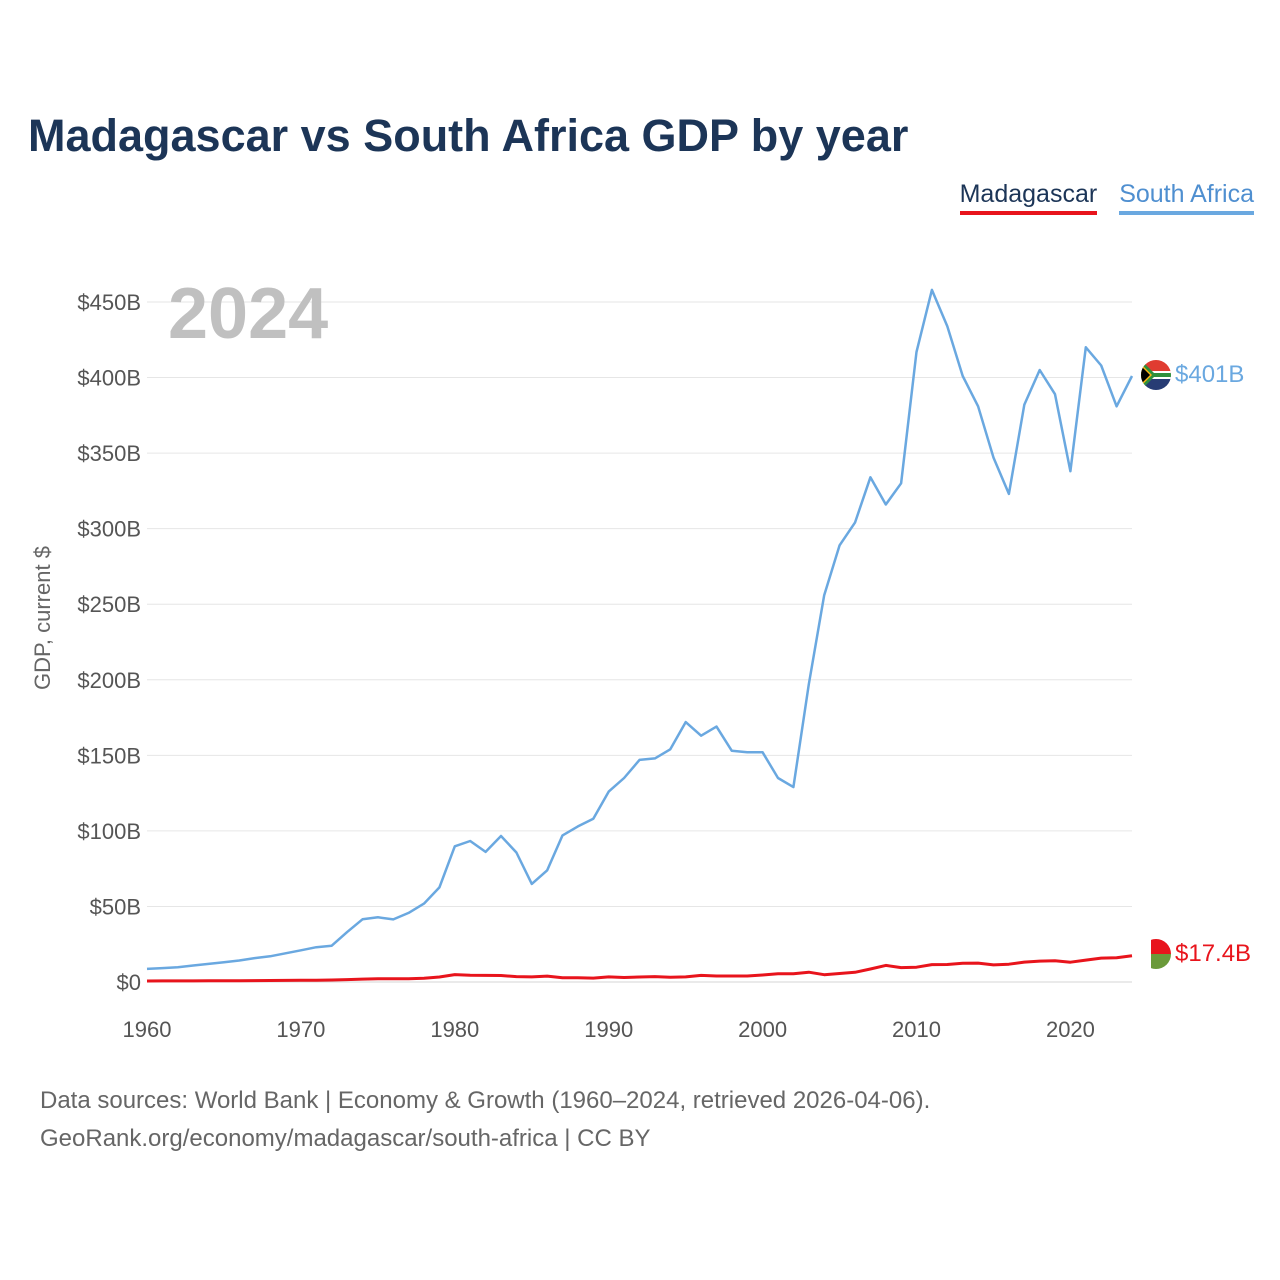 This screenshot has height=1280, width=1280. I want to click on south-africa-flag-icon, so click(1156, 375).